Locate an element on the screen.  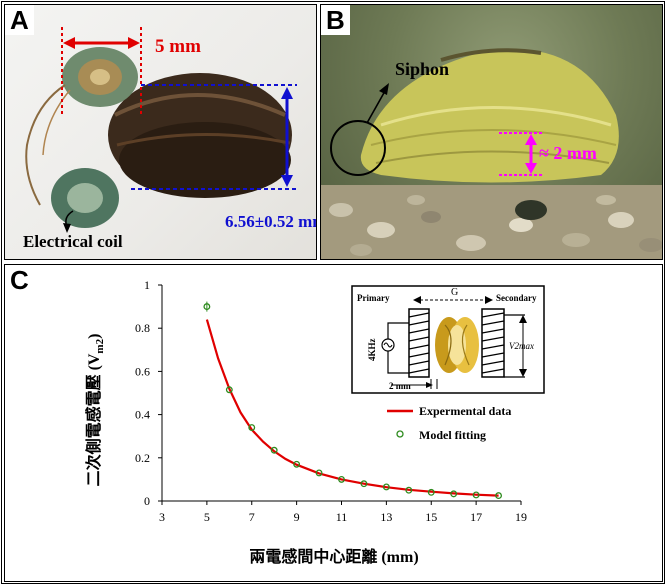
x-tick-label: 7 is located at coordinates (252, 517).